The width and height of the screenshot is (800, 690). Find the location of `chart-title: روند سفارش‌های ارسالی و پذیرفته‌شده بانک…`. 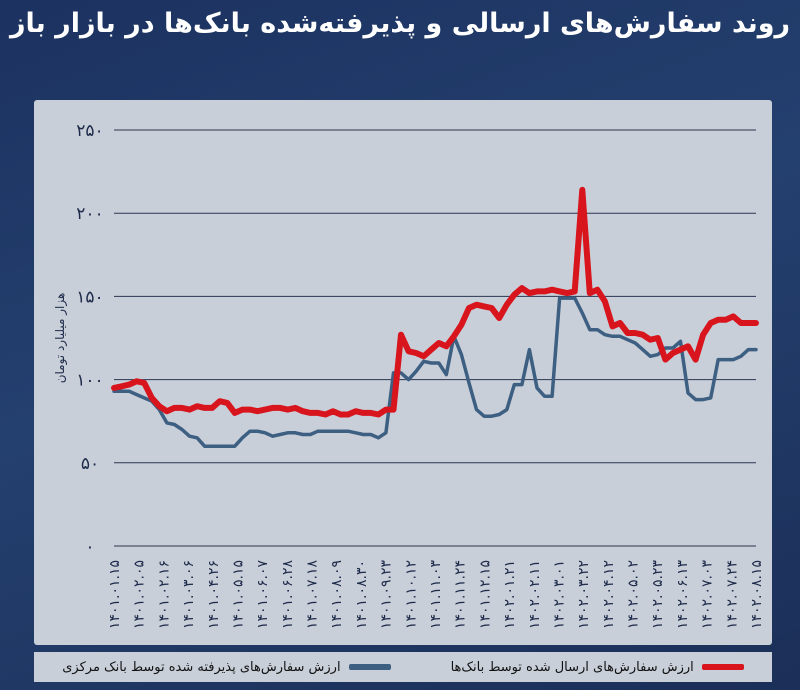

chart-title: روند سفارش‌های ارسالی و پذیرفته‌شده بانک… is located at coordinates (400, 23).